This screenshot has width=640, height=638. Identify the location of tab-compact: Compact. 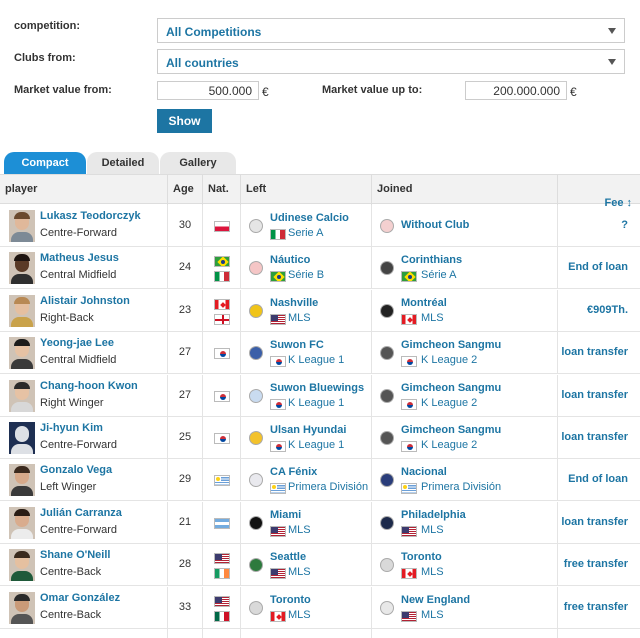
(45, 163).